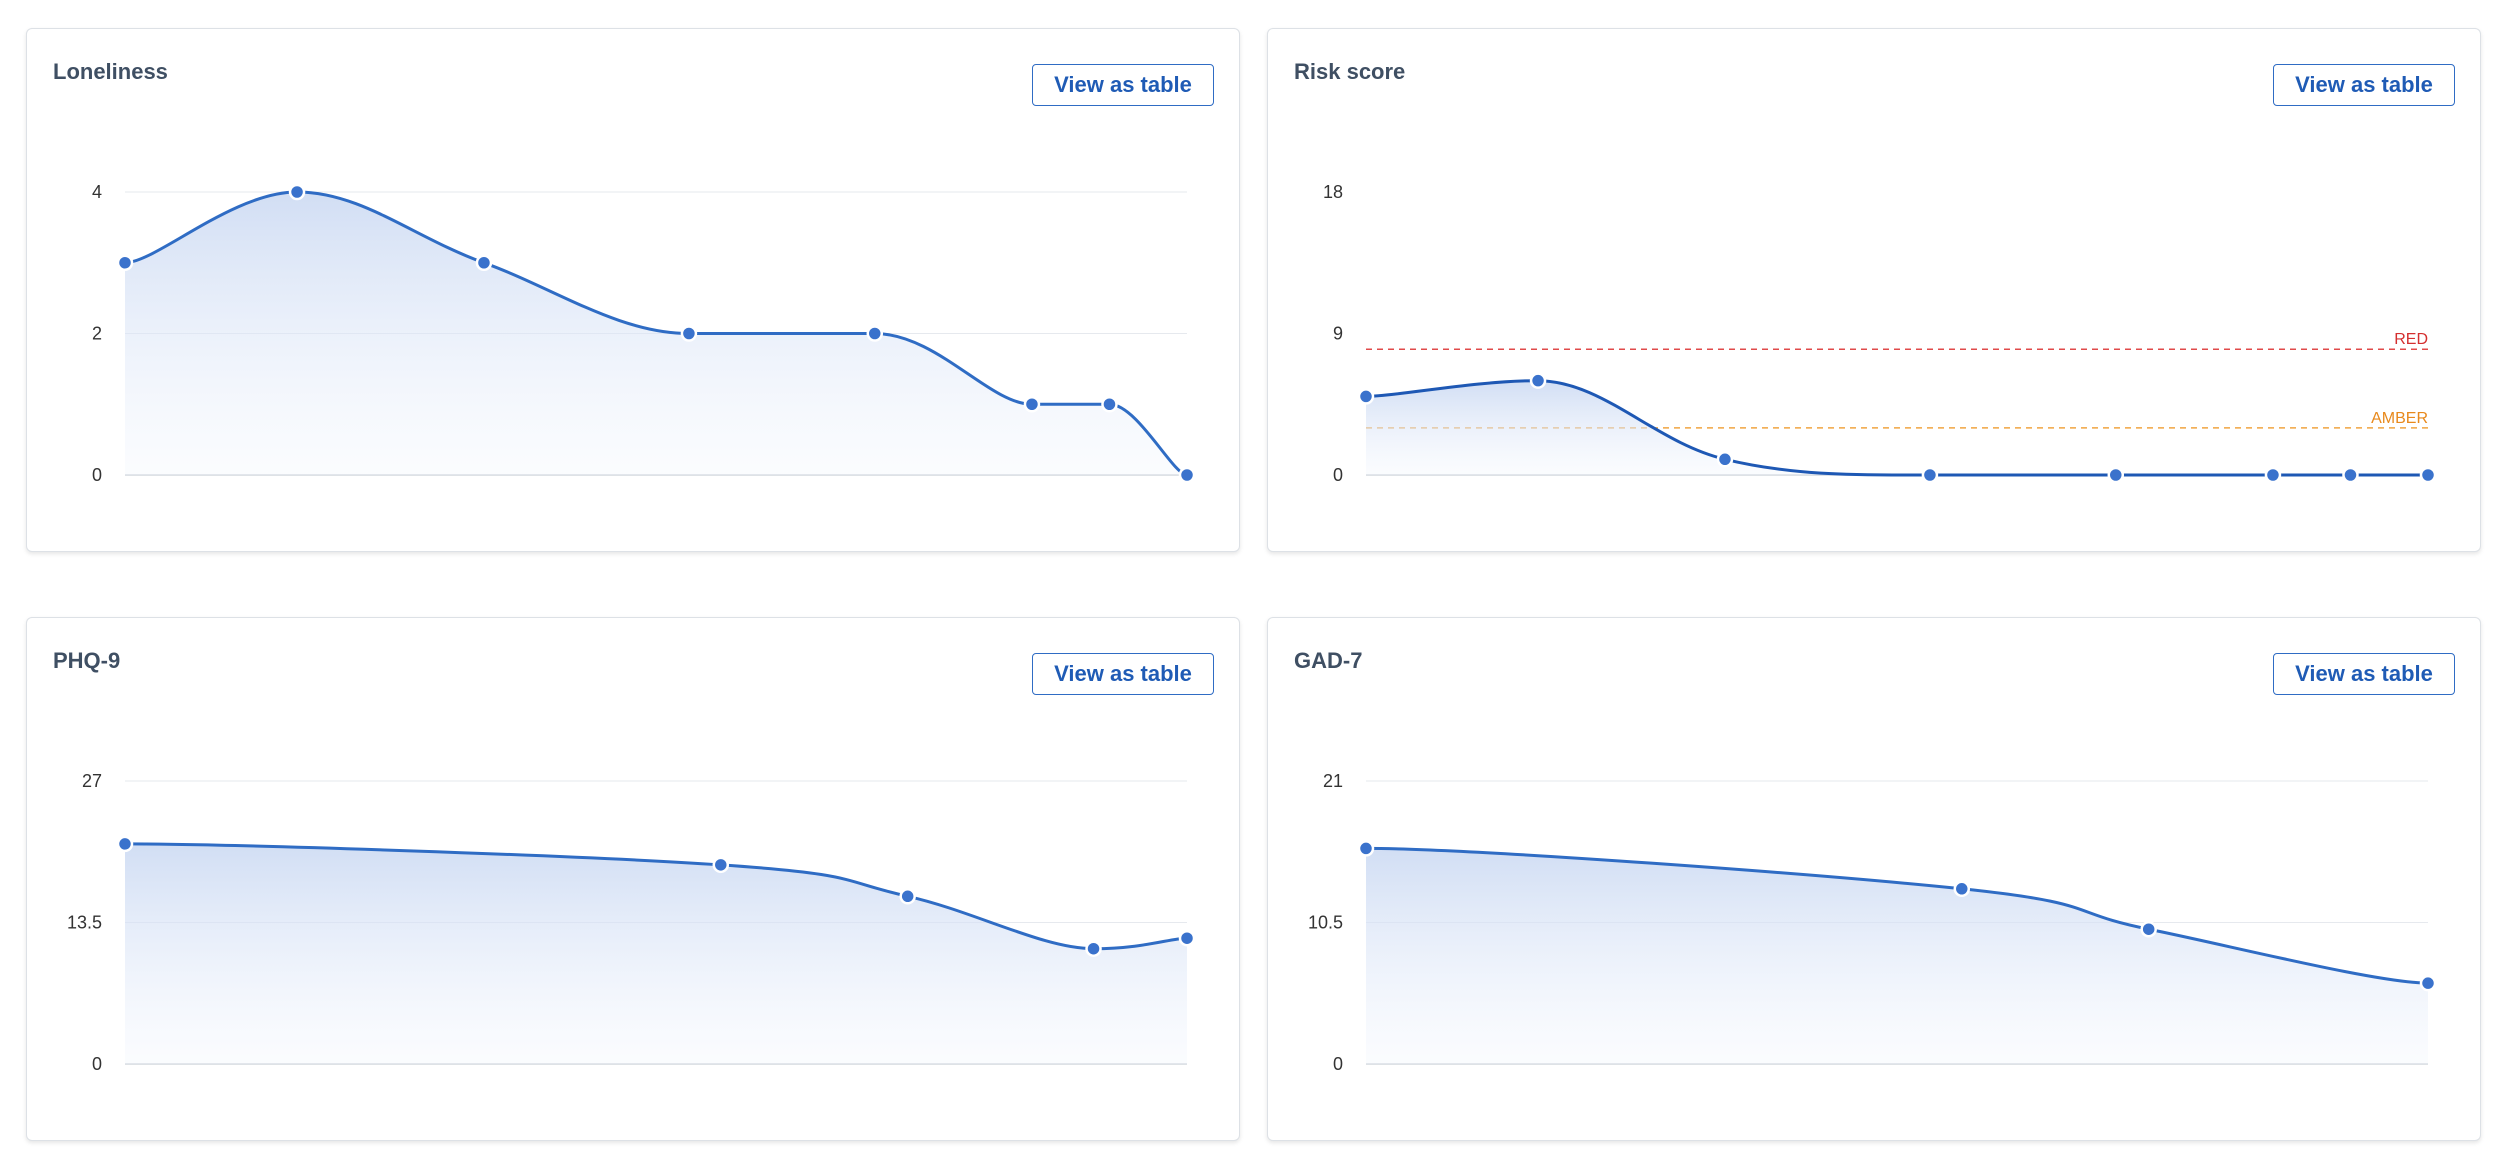 This screenshot has width=2512, height=1174. I want to click on threshold-label-red: RED, so click(2411, 339).